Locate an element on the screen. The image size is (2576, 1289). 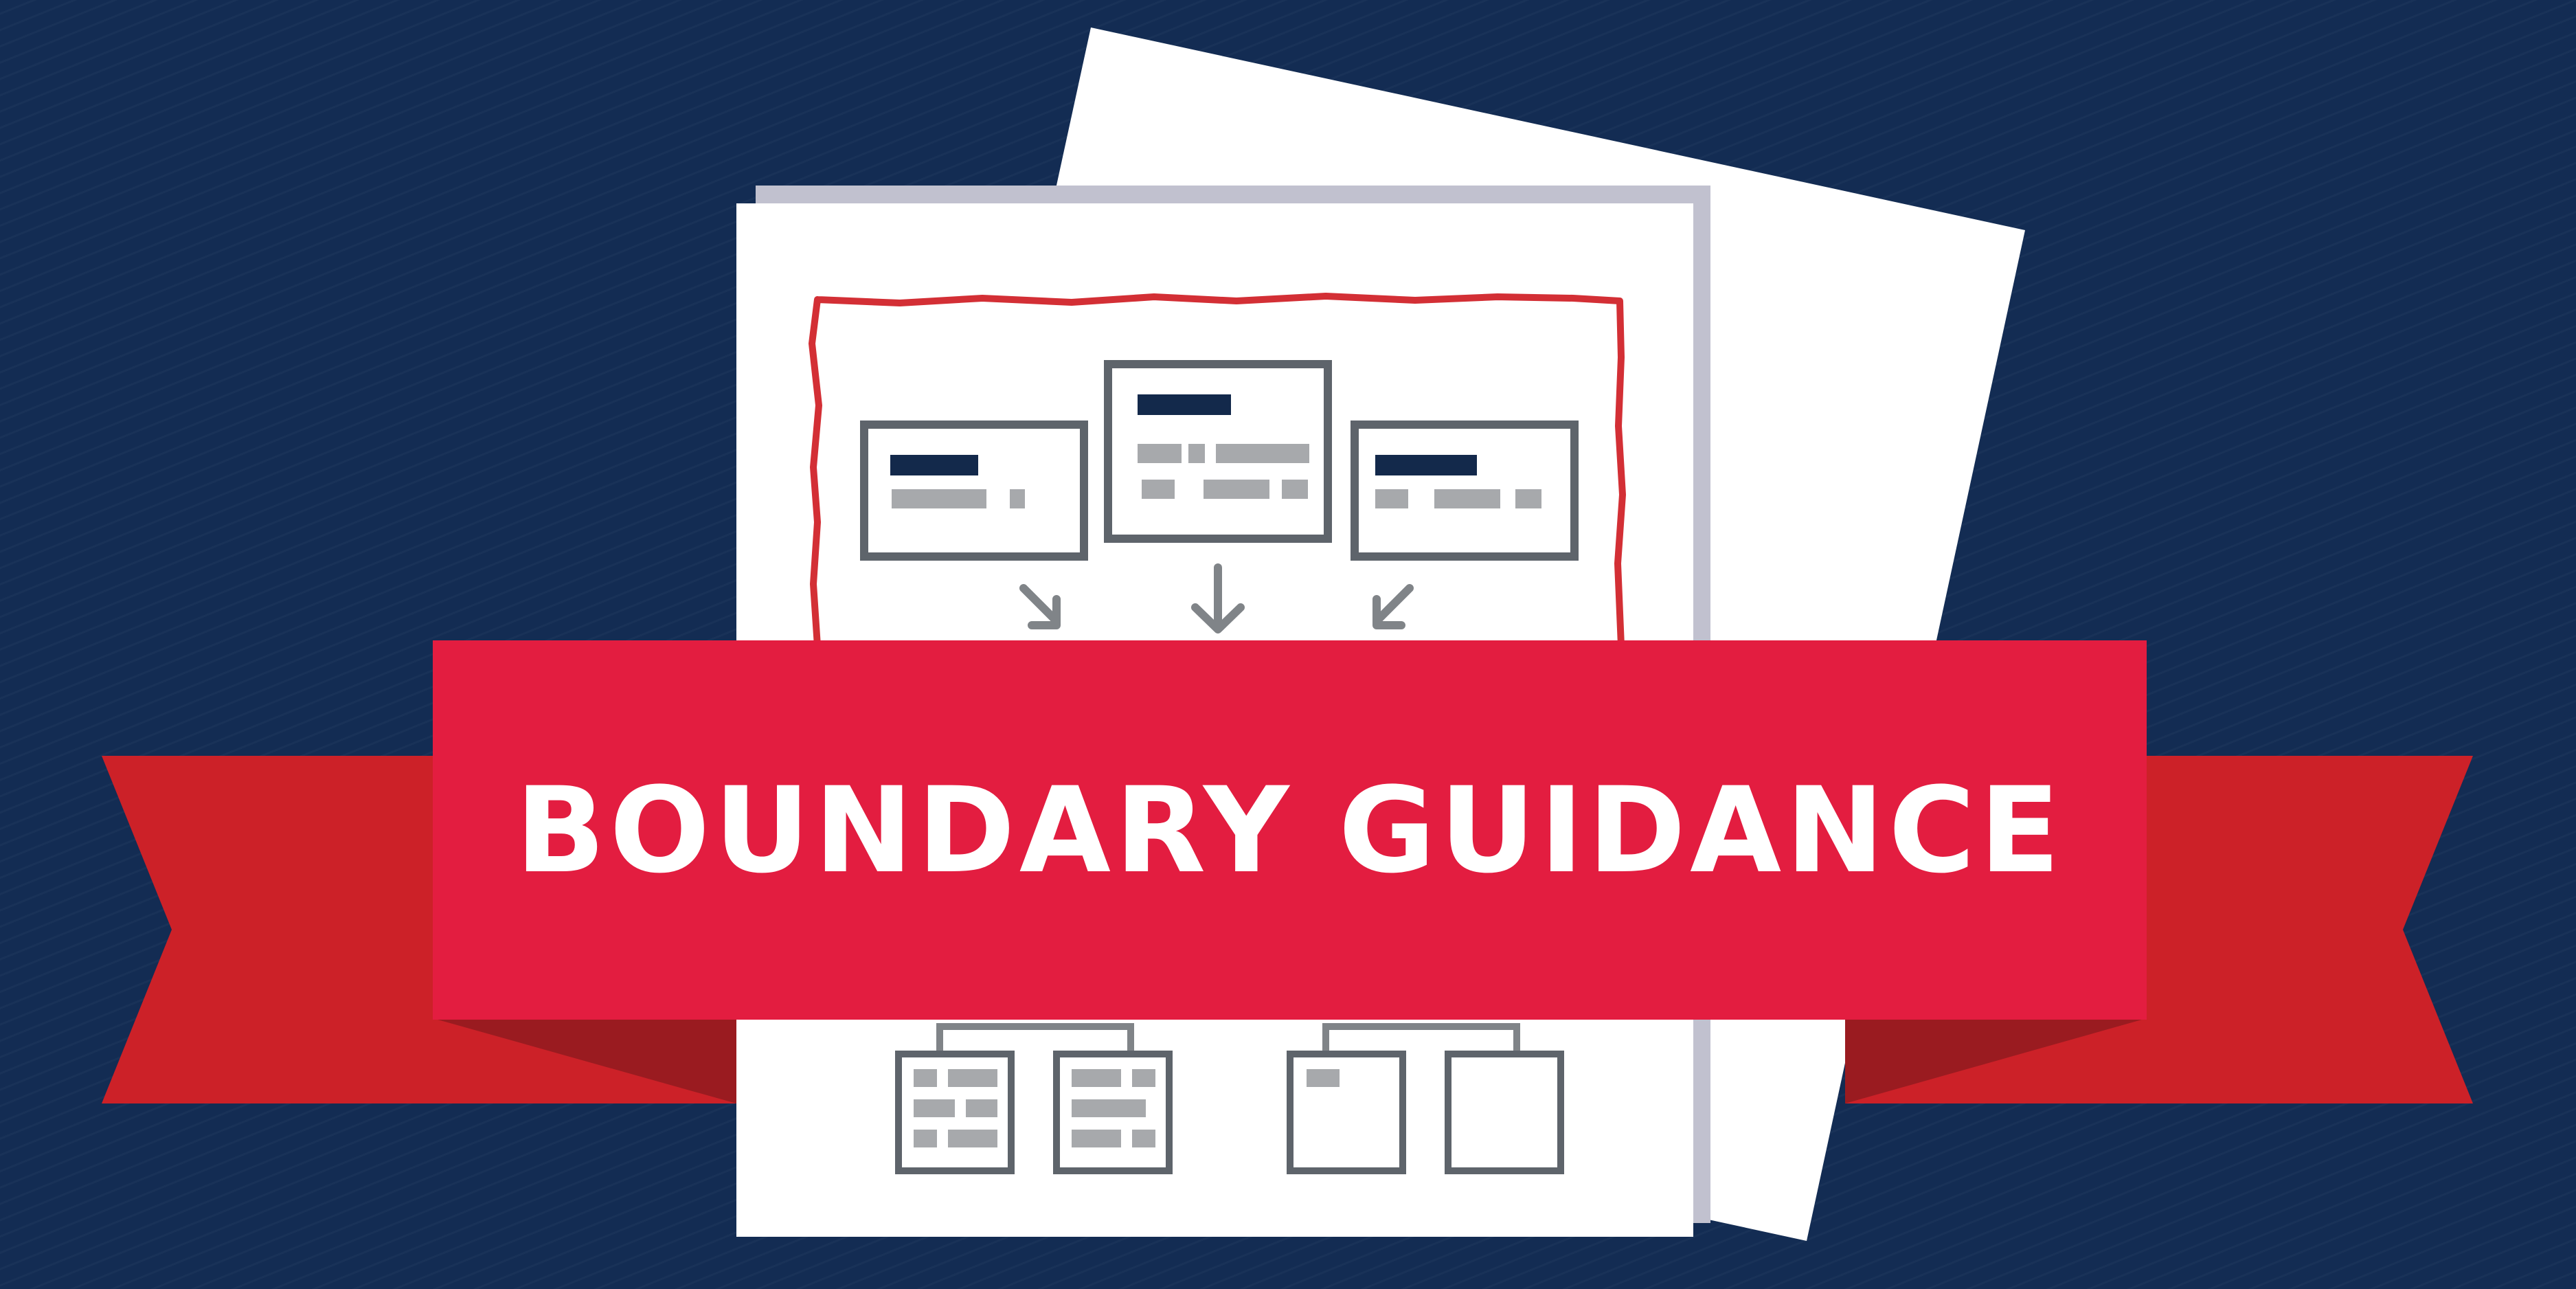
component-card-center is located at coordinates (1218, 451).